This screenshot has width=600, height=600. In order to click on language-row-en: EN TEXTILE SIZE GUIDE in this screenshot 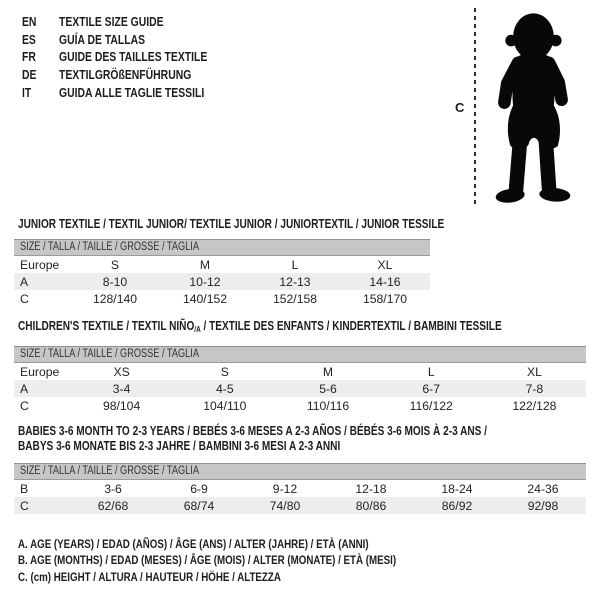, I will do `click(133, 22)`.